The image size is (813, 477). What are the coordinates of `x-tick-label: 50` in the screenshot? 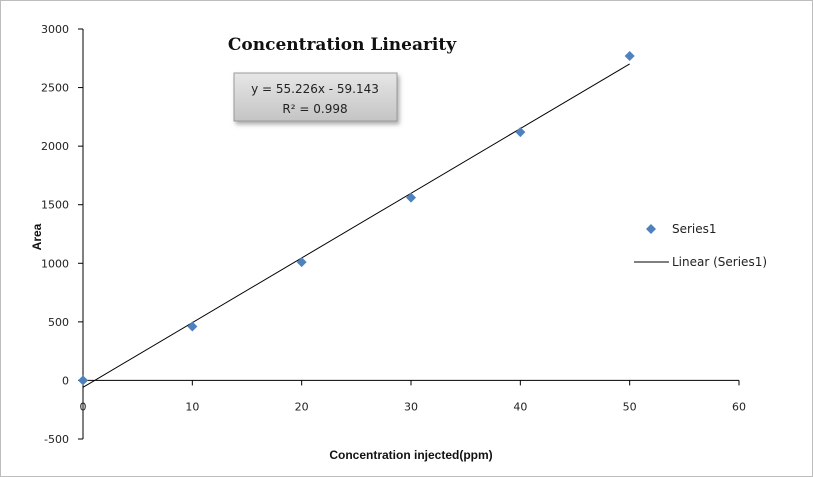 It's located at (630, 406).